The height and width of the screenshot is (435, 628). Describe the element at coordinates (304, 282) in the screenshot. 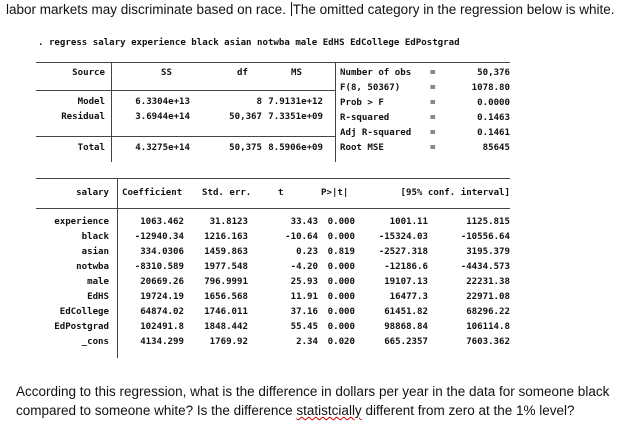

I see `coef-cell-t: 25.93` at that location.